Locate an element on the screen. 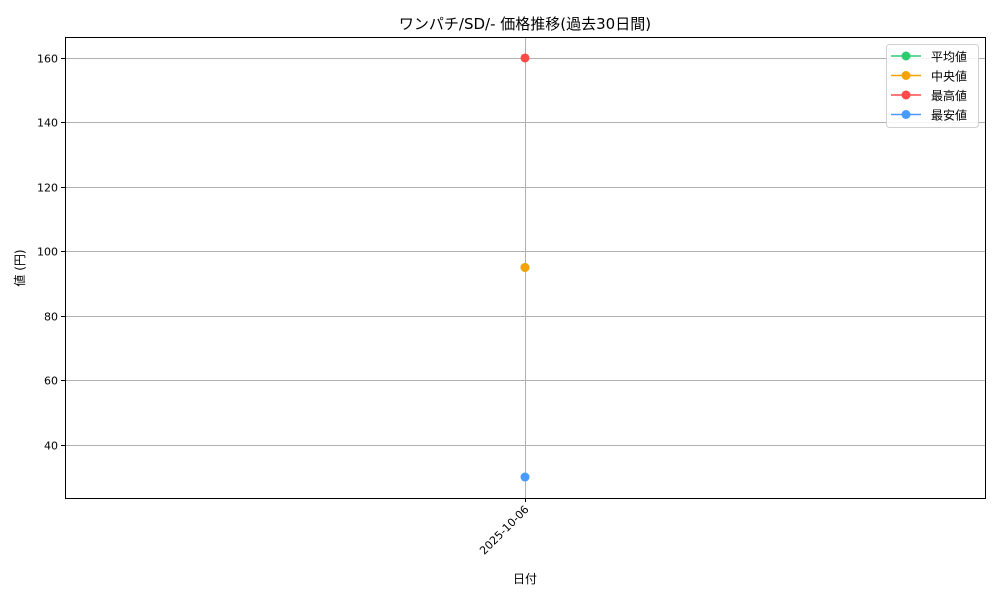  legend-label: 最安値 is located at coordinates (949, 115).